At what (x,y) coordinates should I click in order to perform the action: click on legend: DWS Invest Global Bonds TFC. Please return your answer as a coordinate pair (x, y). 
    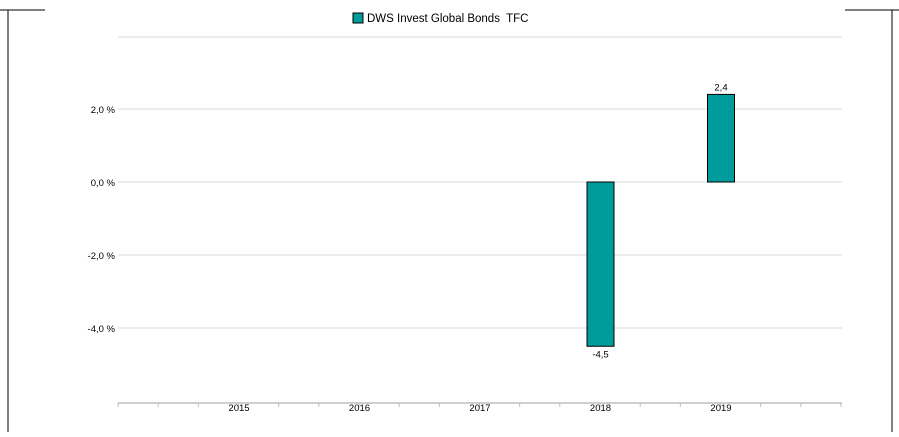
    Looking at the image, I should click on (440, 18).